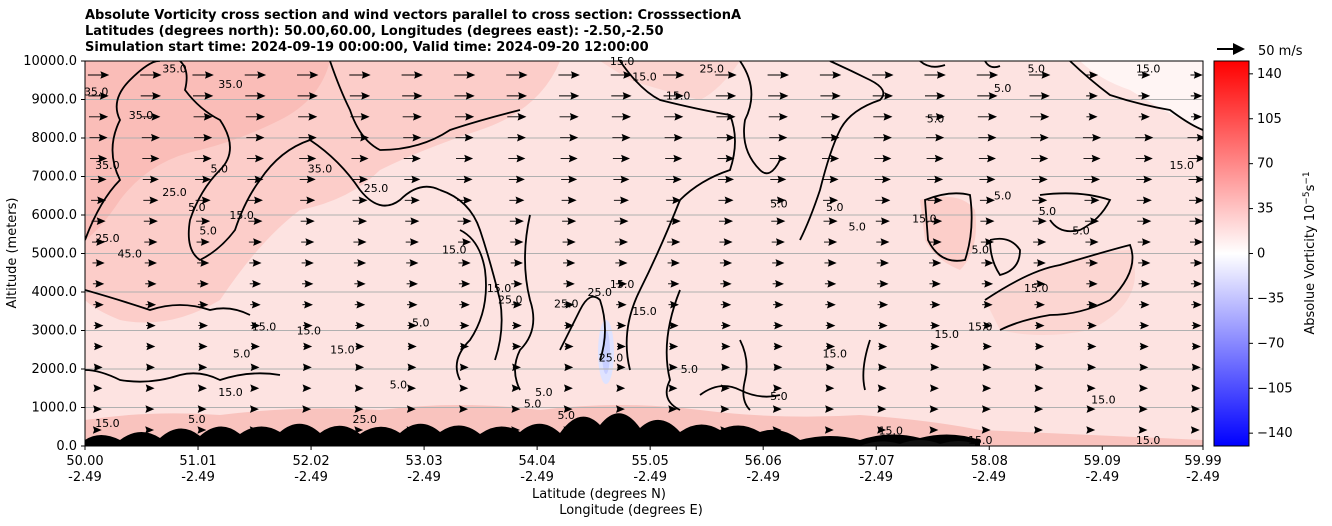 This screenshot has height=526, width=1332. What do you see at coordinates (763, 461) in the screenshot?
I see `x-tick-label-lat: 56.06` at bounding box center [763, 461].